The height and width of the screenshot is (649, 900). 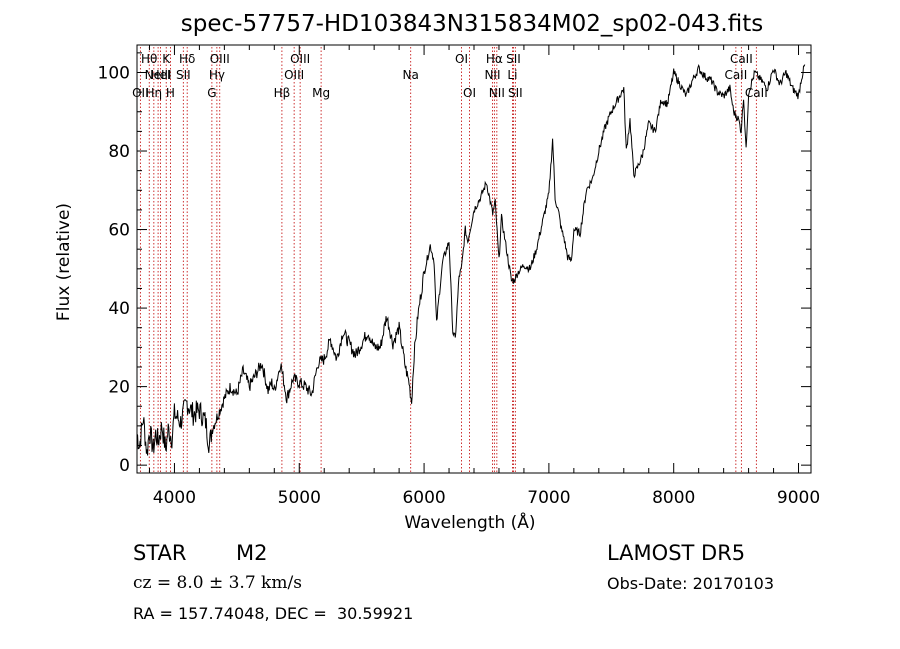 I want to click on x-axis-label: Wavelength (Å), so click(x=469, y=522).